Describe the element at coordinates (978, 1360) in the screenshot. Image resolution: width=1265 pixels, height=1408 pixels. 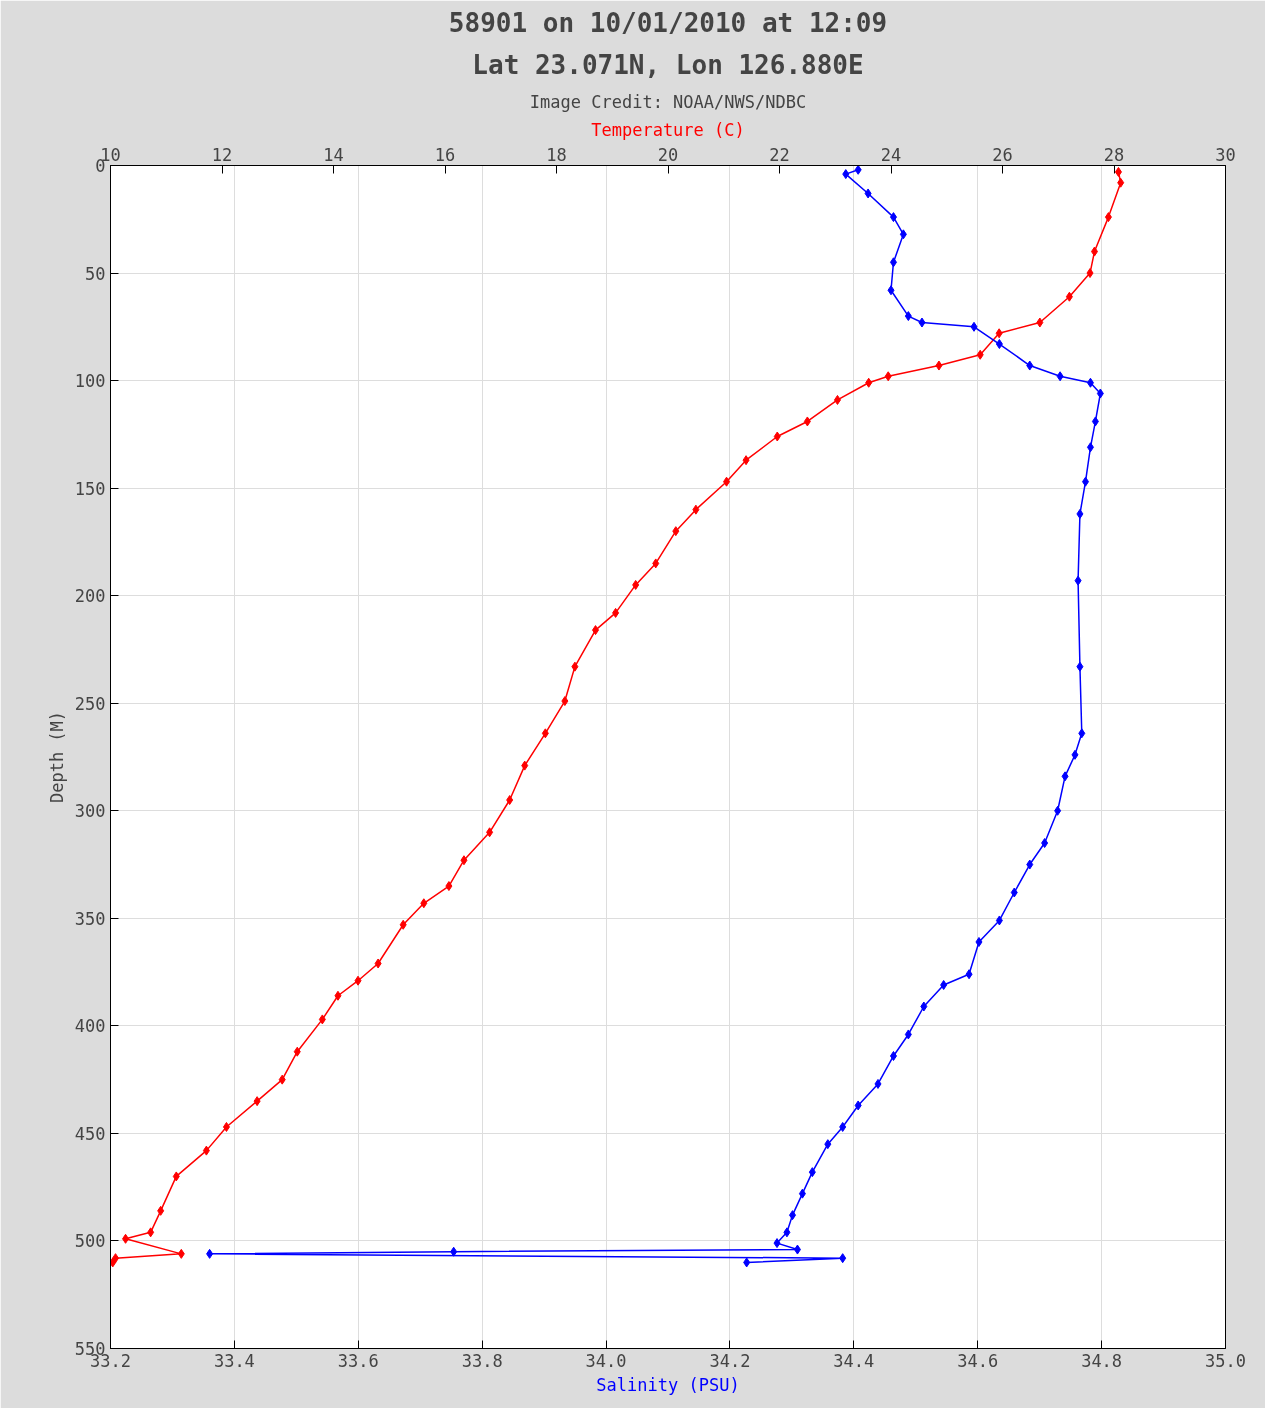
I see `x-tick-label: 34.6` at that location.